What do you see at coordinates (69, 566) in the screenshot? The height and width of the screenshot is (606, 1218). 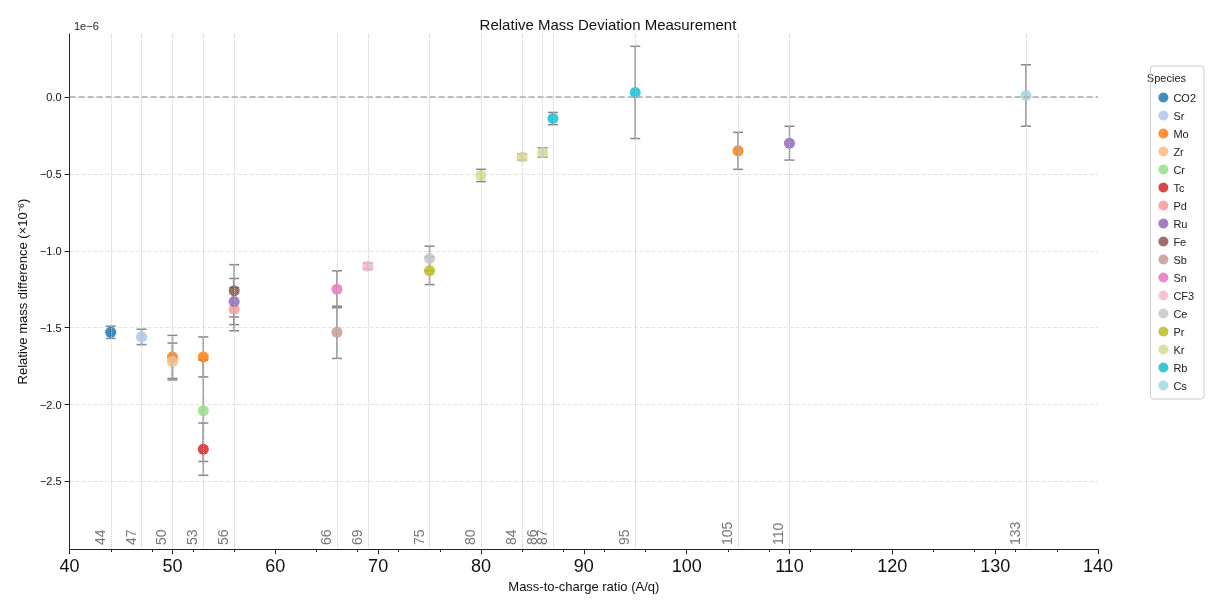 I see `x-tick-label: 40` at bounding box center [69, 566].